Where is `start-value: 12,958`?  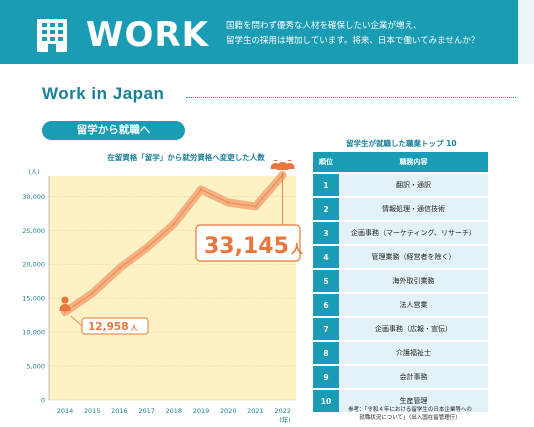 start-value: 12,958 is located at coordinates (108, 327).